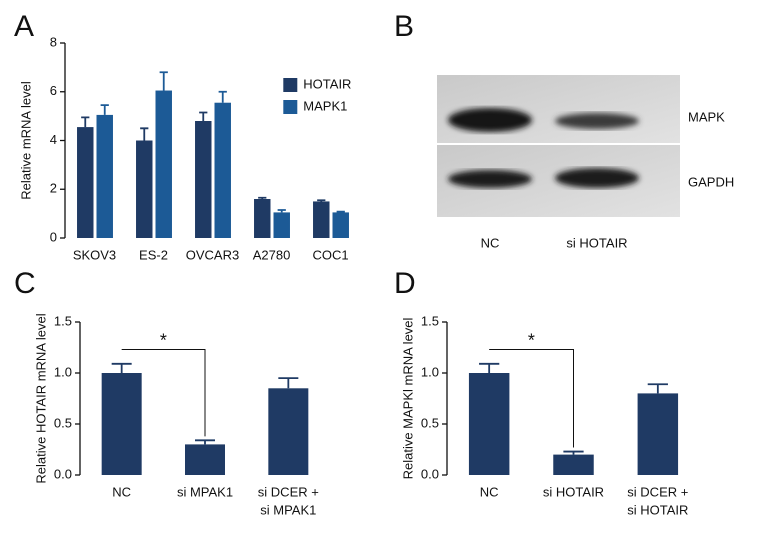 The image size is (760, 560). What do you see at coordinates (330, 254) in the screenshot?
I see `x-tick-label: COC1` at bounding box center [330, 254].